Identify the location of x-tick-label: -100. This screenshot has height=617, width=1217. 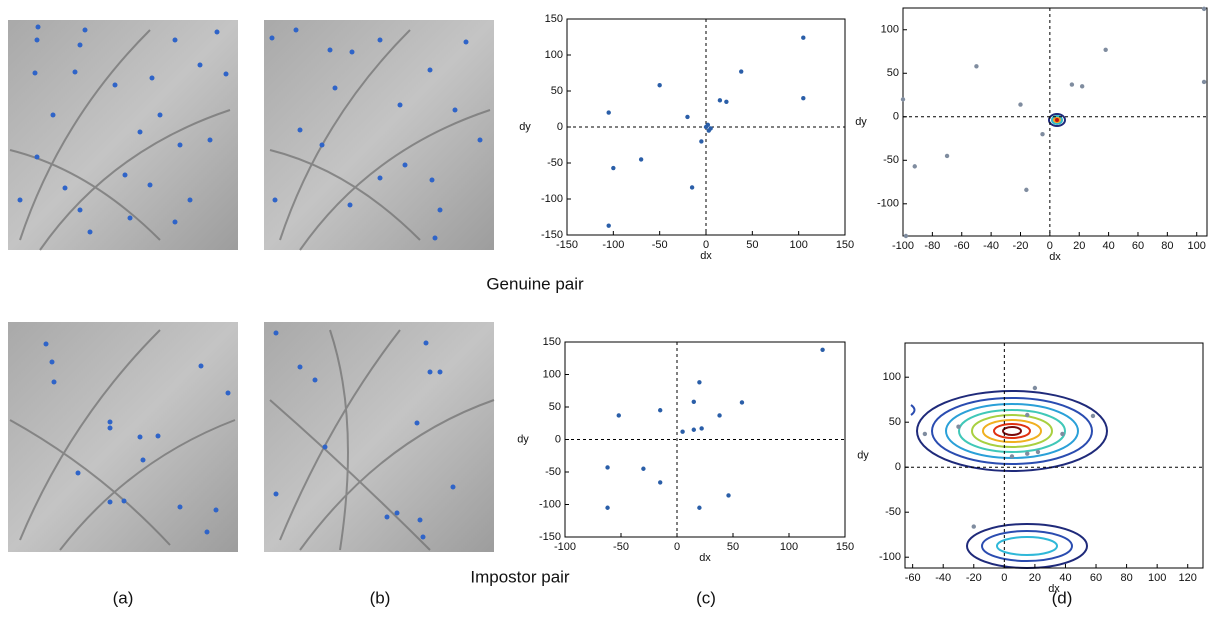
(613, 245).